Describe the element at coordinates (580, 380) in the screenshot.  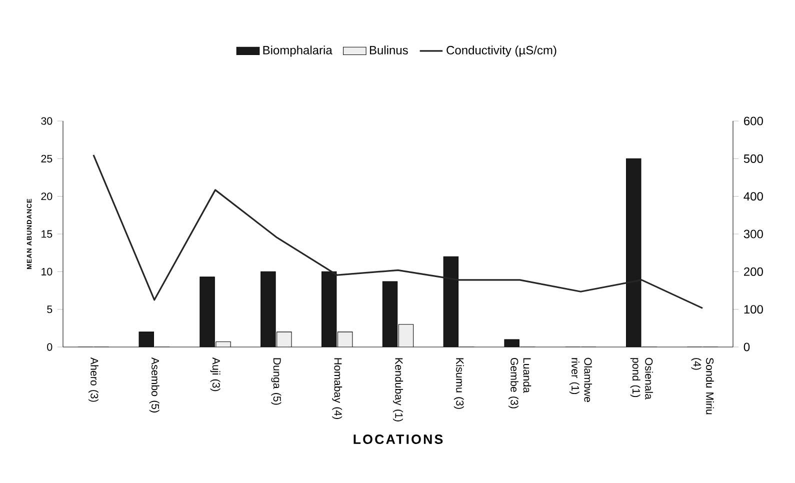
I see `x-tick-label: Olambwe river (1)` at that location.